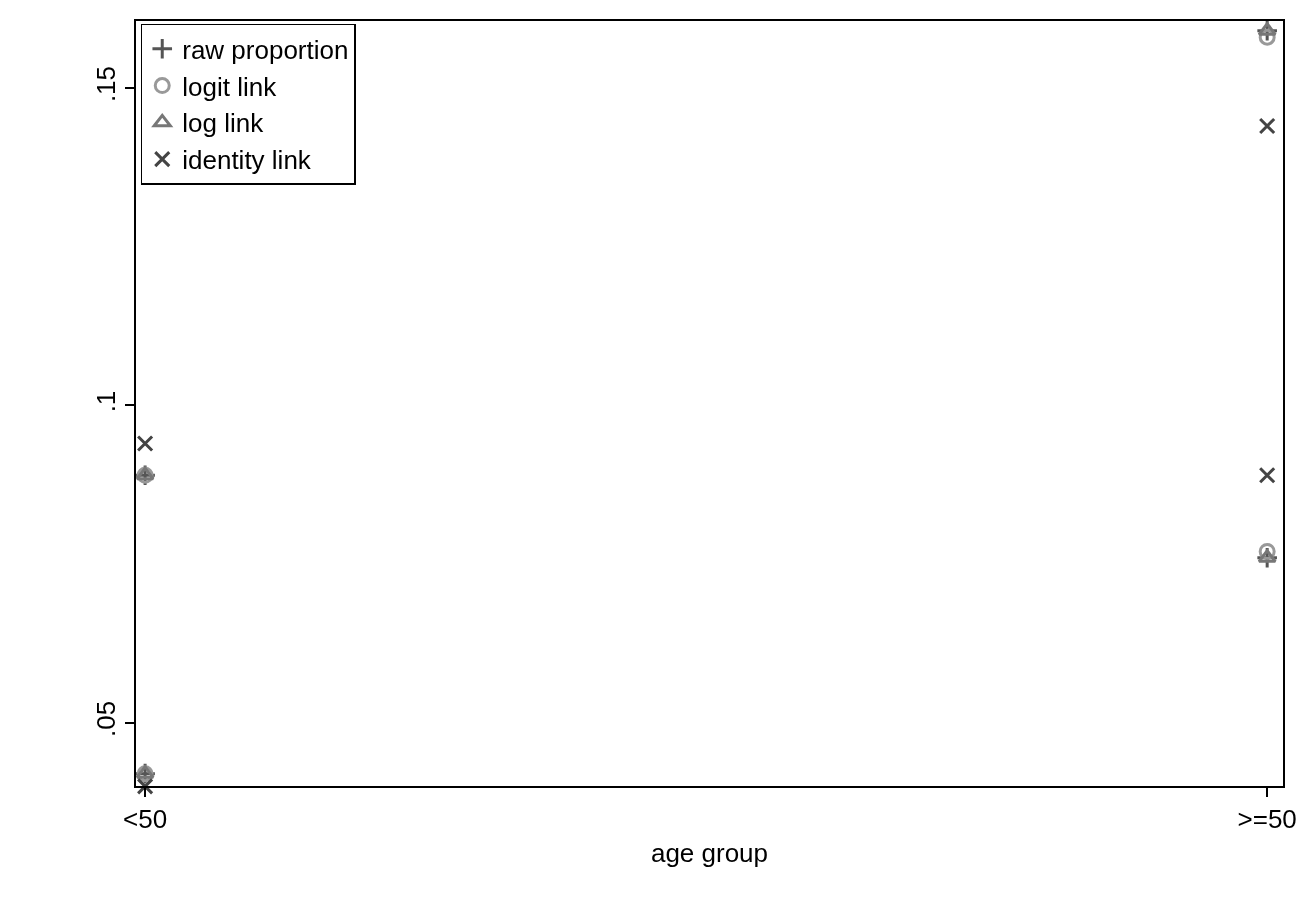 This screenshot has height=900, width=1309. Describe the element at coordinates (230, 86) in the screenshot. I see `legend-label: logit link` at that location.